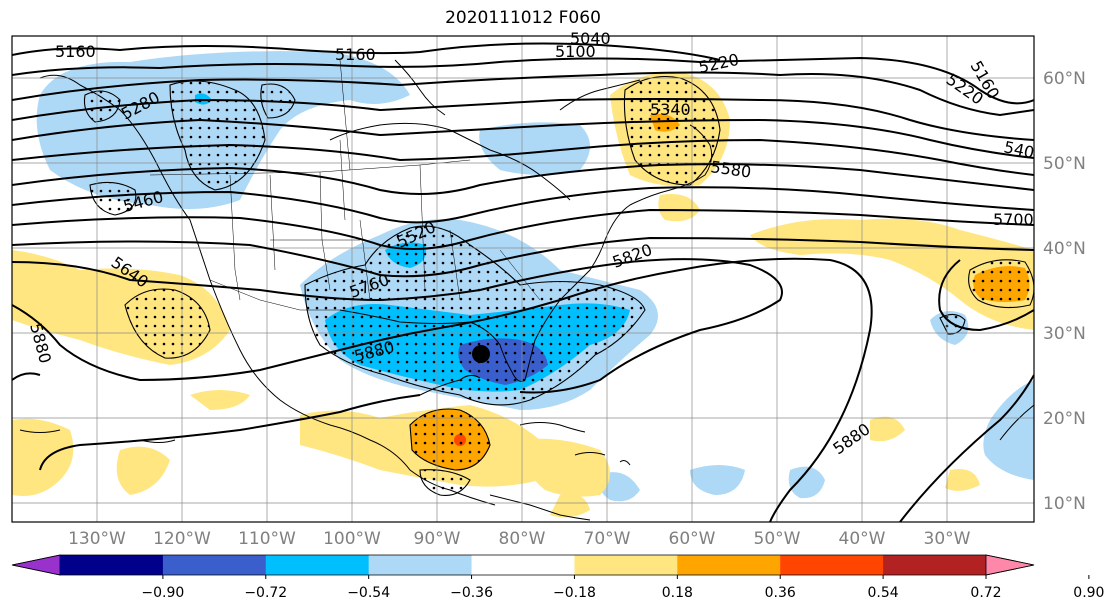 This screenshot has height=613, width=1105. Describe the element at coordinates (862, 539) in the screenshot. I see `lon-label: 40°W` at that location.